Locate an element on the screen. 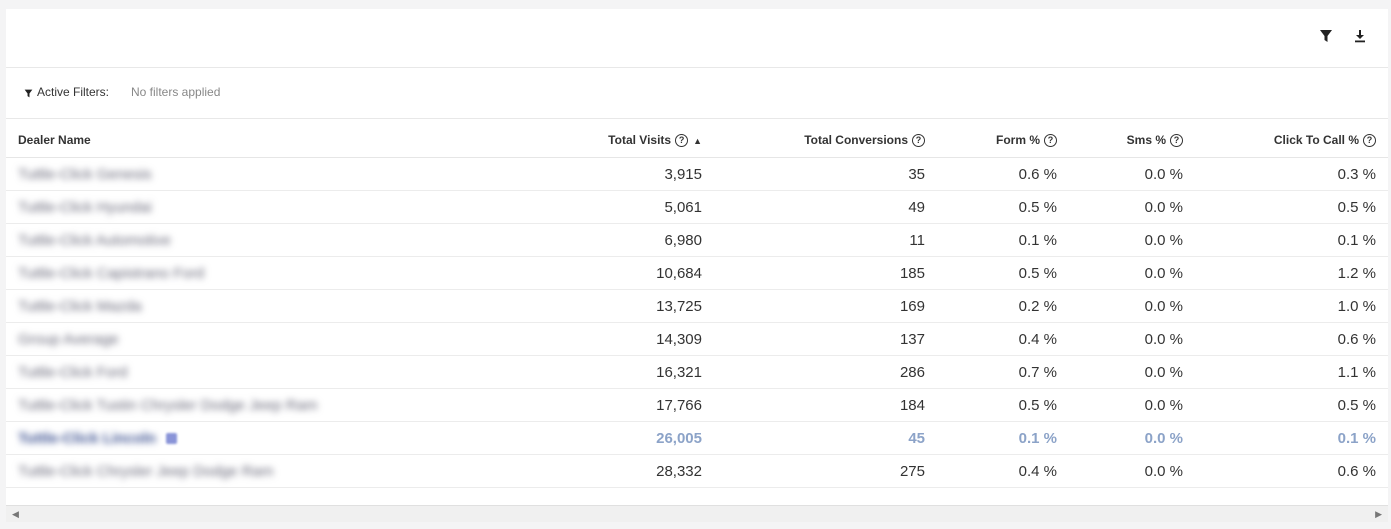  filter-icon is located at coordinates (1327, 37).